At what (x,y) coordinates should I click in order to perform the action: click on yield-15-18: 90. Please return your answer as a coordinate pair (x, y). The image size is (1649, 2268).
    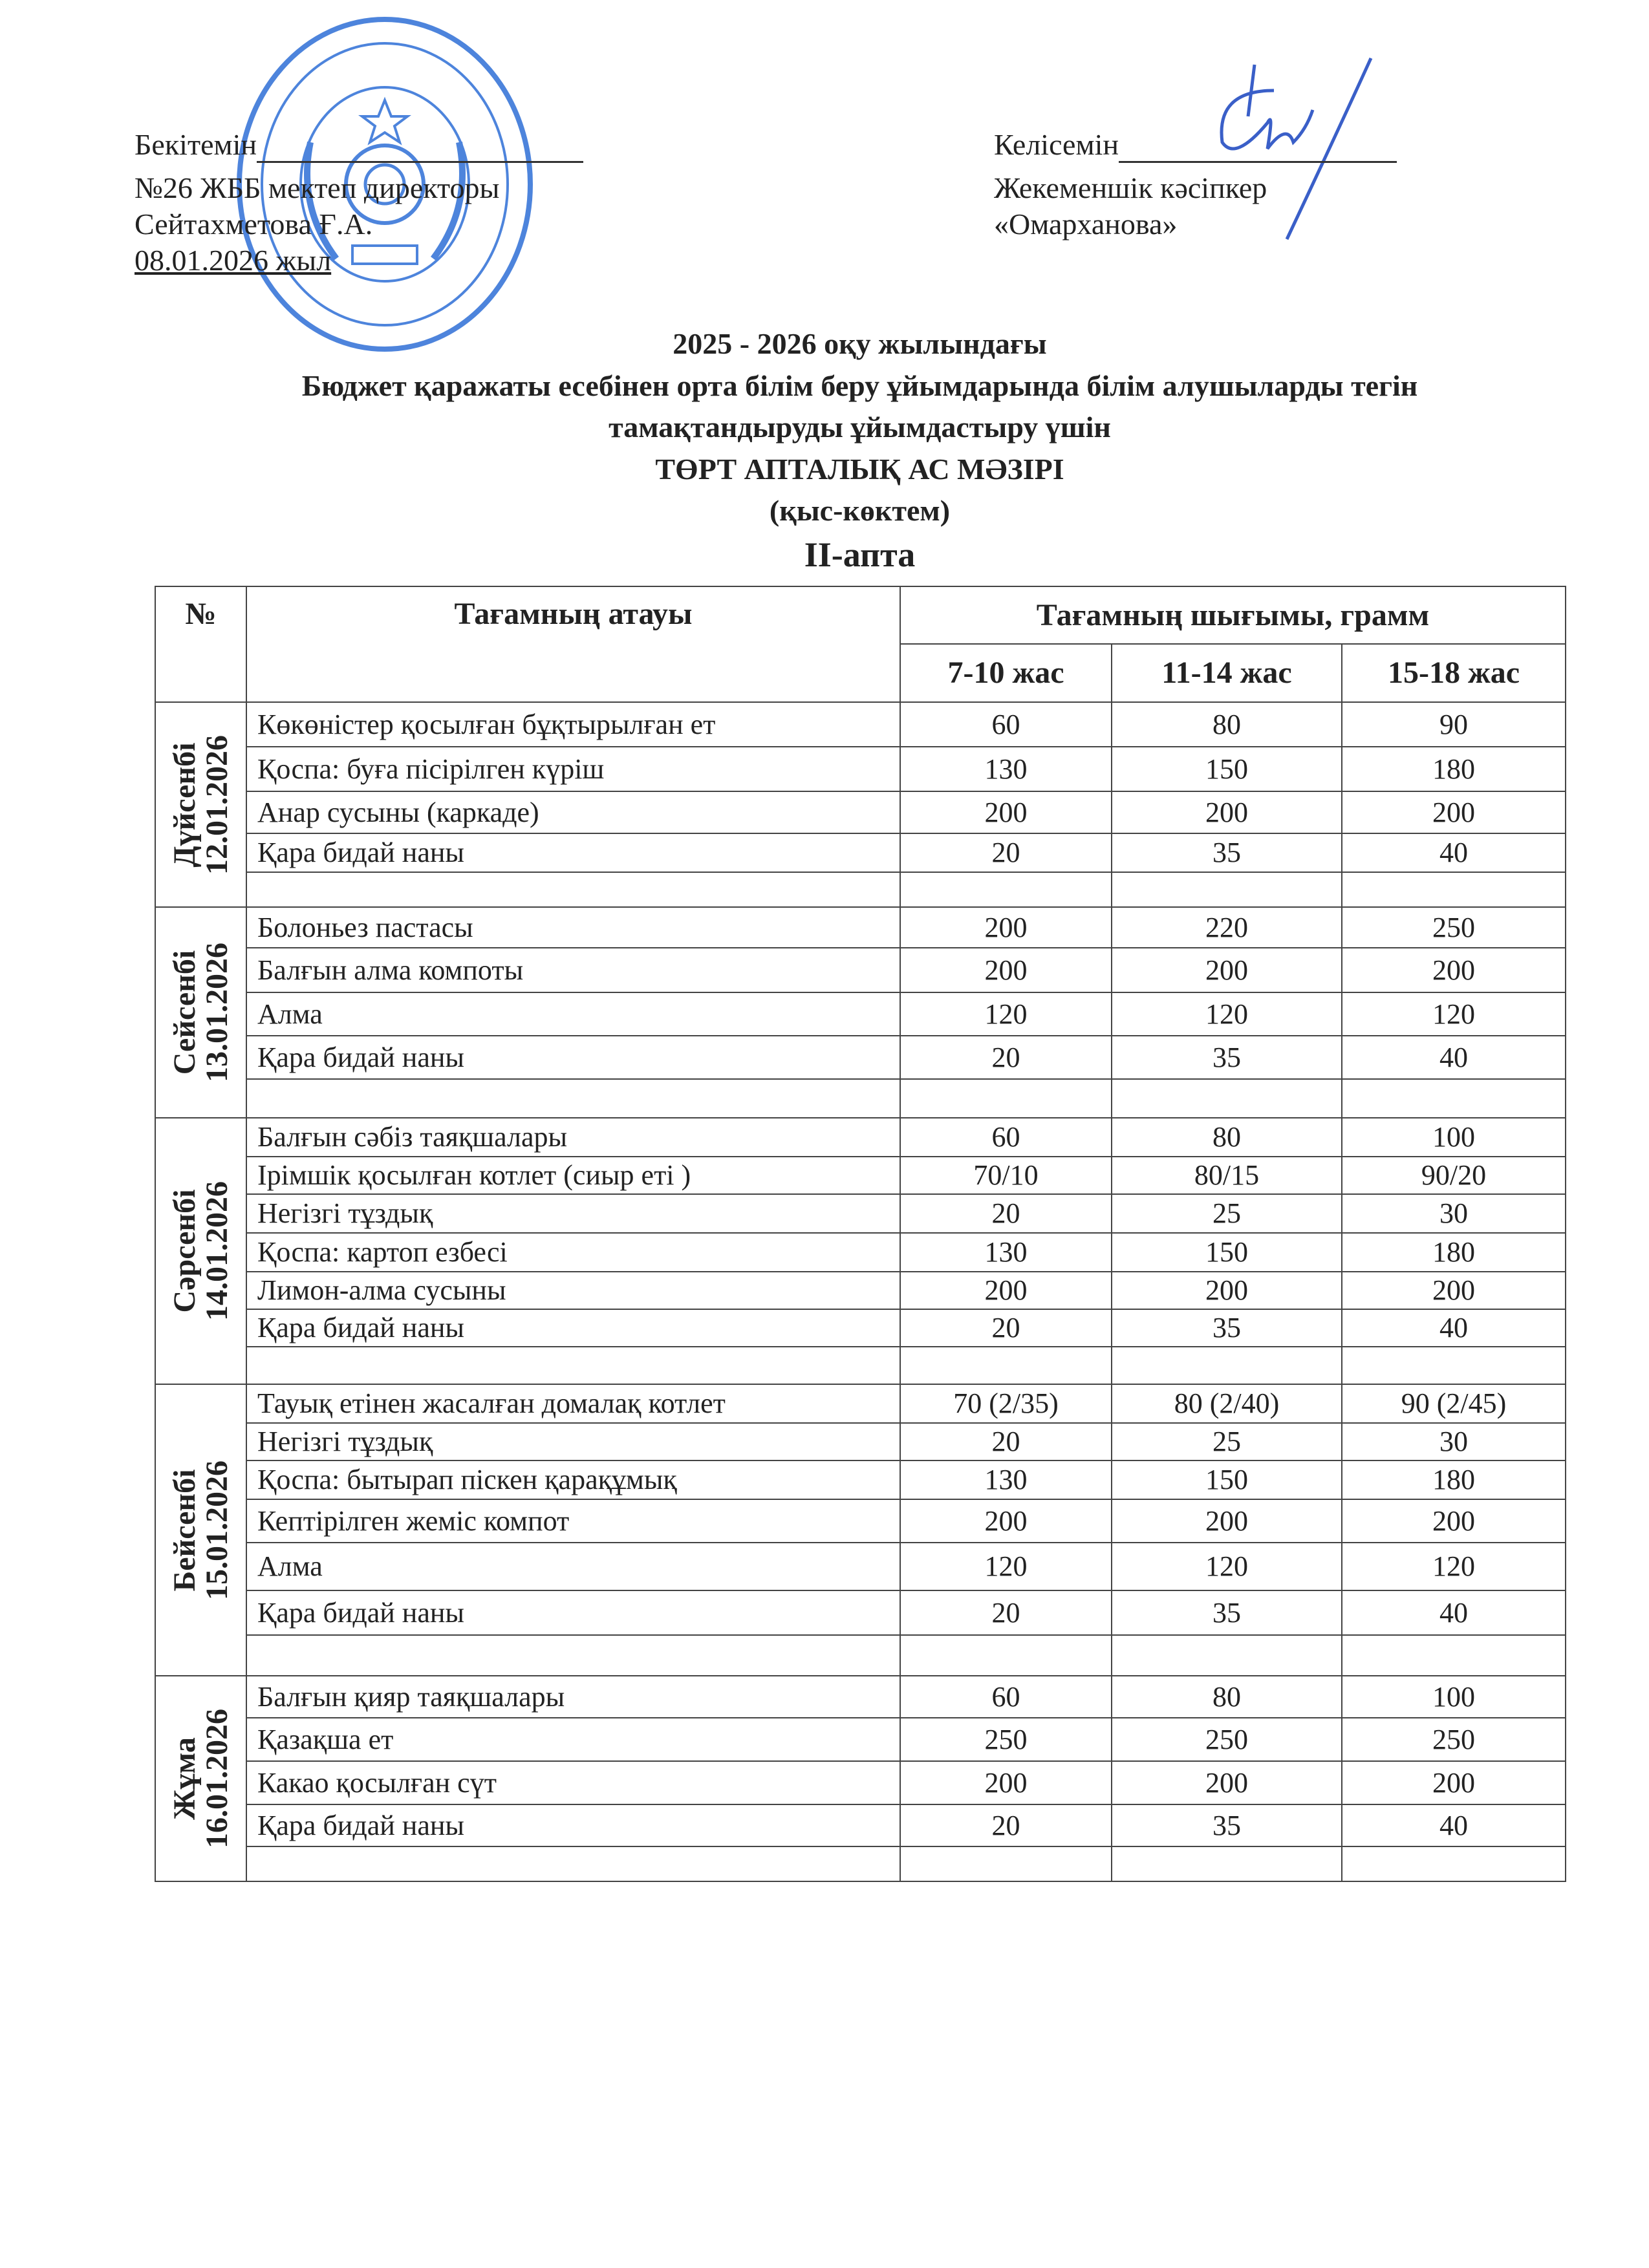
    Looking at the image, I should click on (1453, 724).